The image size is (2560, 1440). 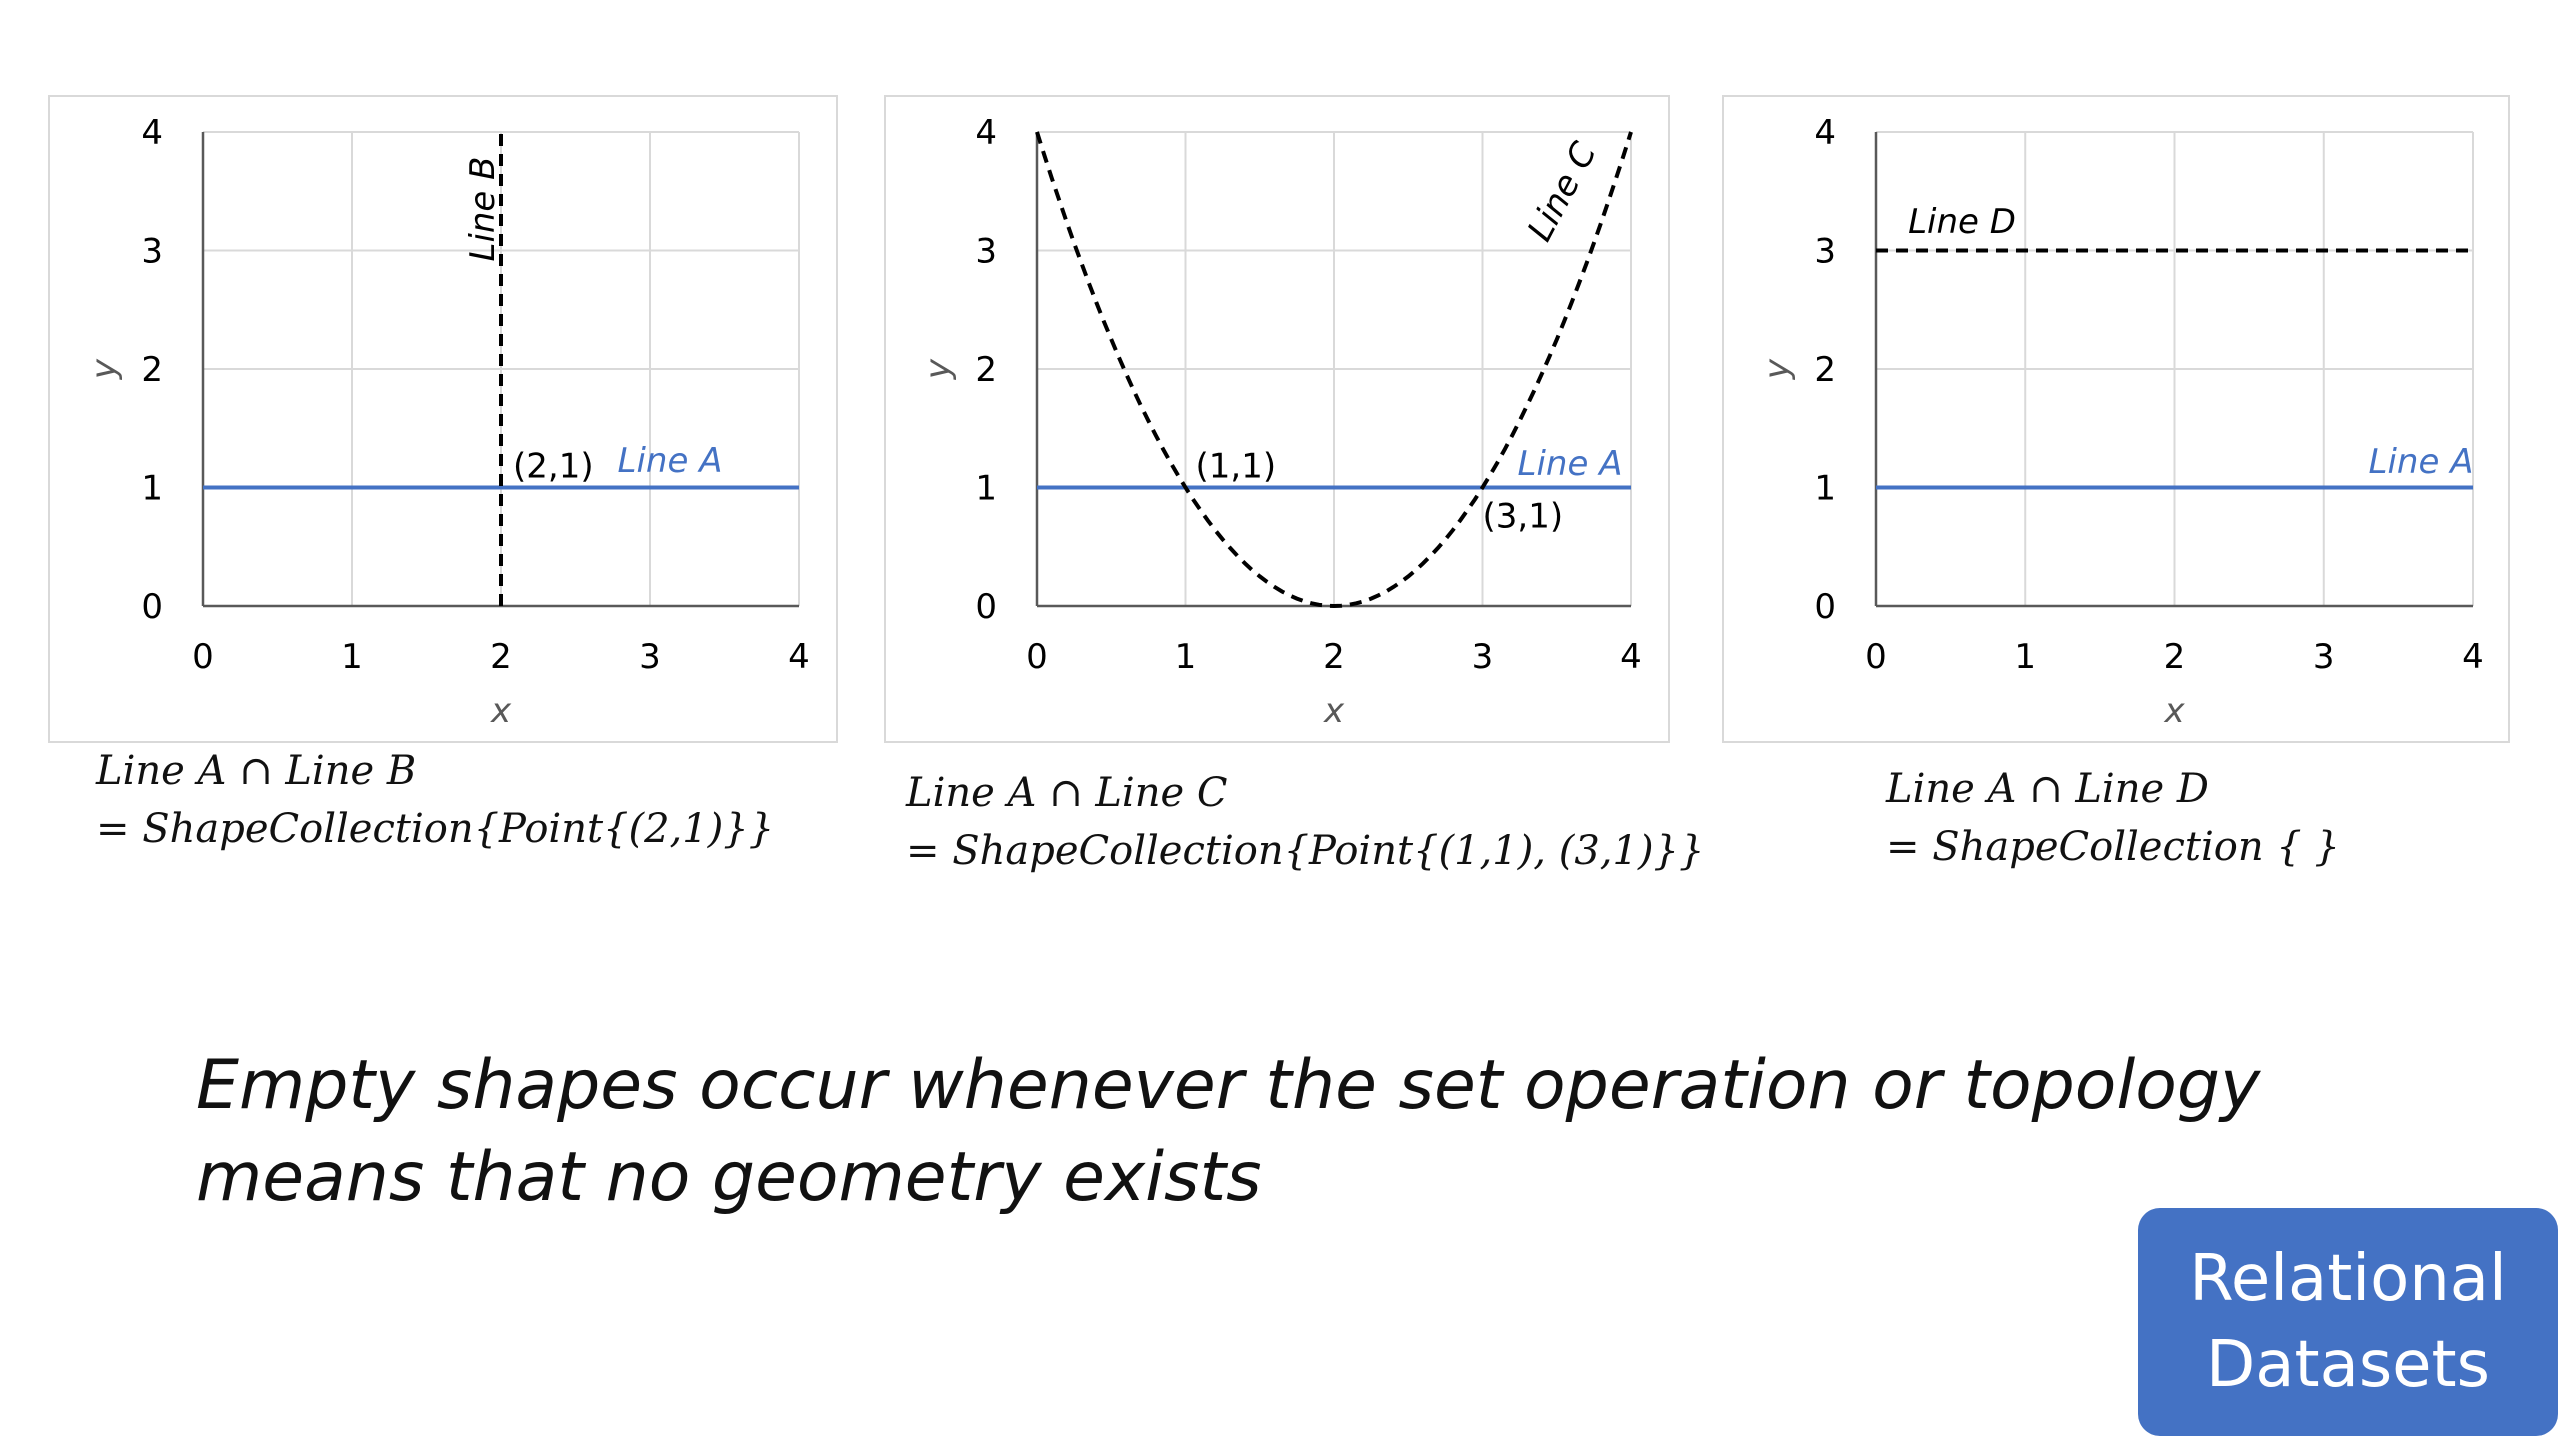 I want to click on caption-3: Line A ∩ Line D = ShapeCollection { }, so click(x=2113, y=818).